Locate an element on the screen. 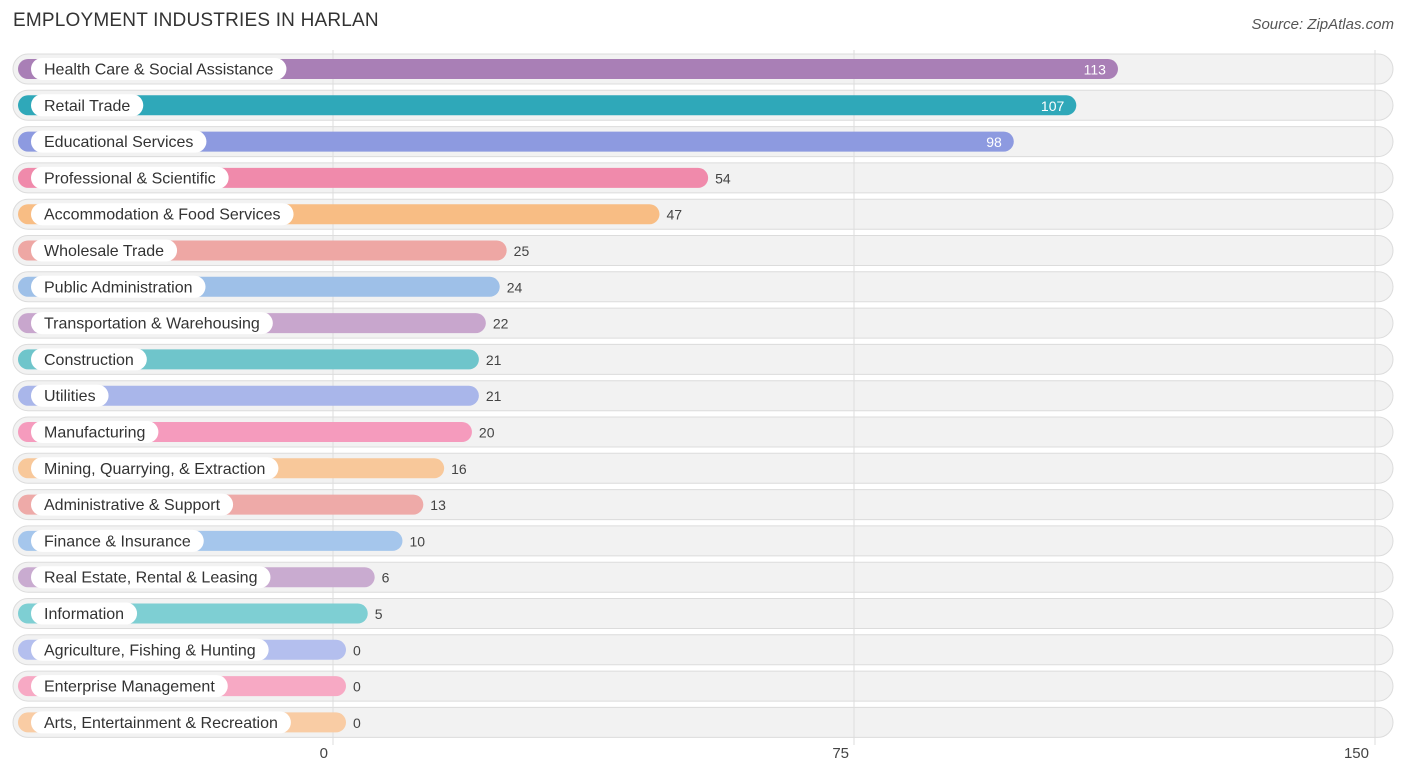 The width and height of the screenshot is (1406, 777). chart-title: EMPLOYMENT INDUSTRIES IN HARLAN is located at coordinates (196, 20).